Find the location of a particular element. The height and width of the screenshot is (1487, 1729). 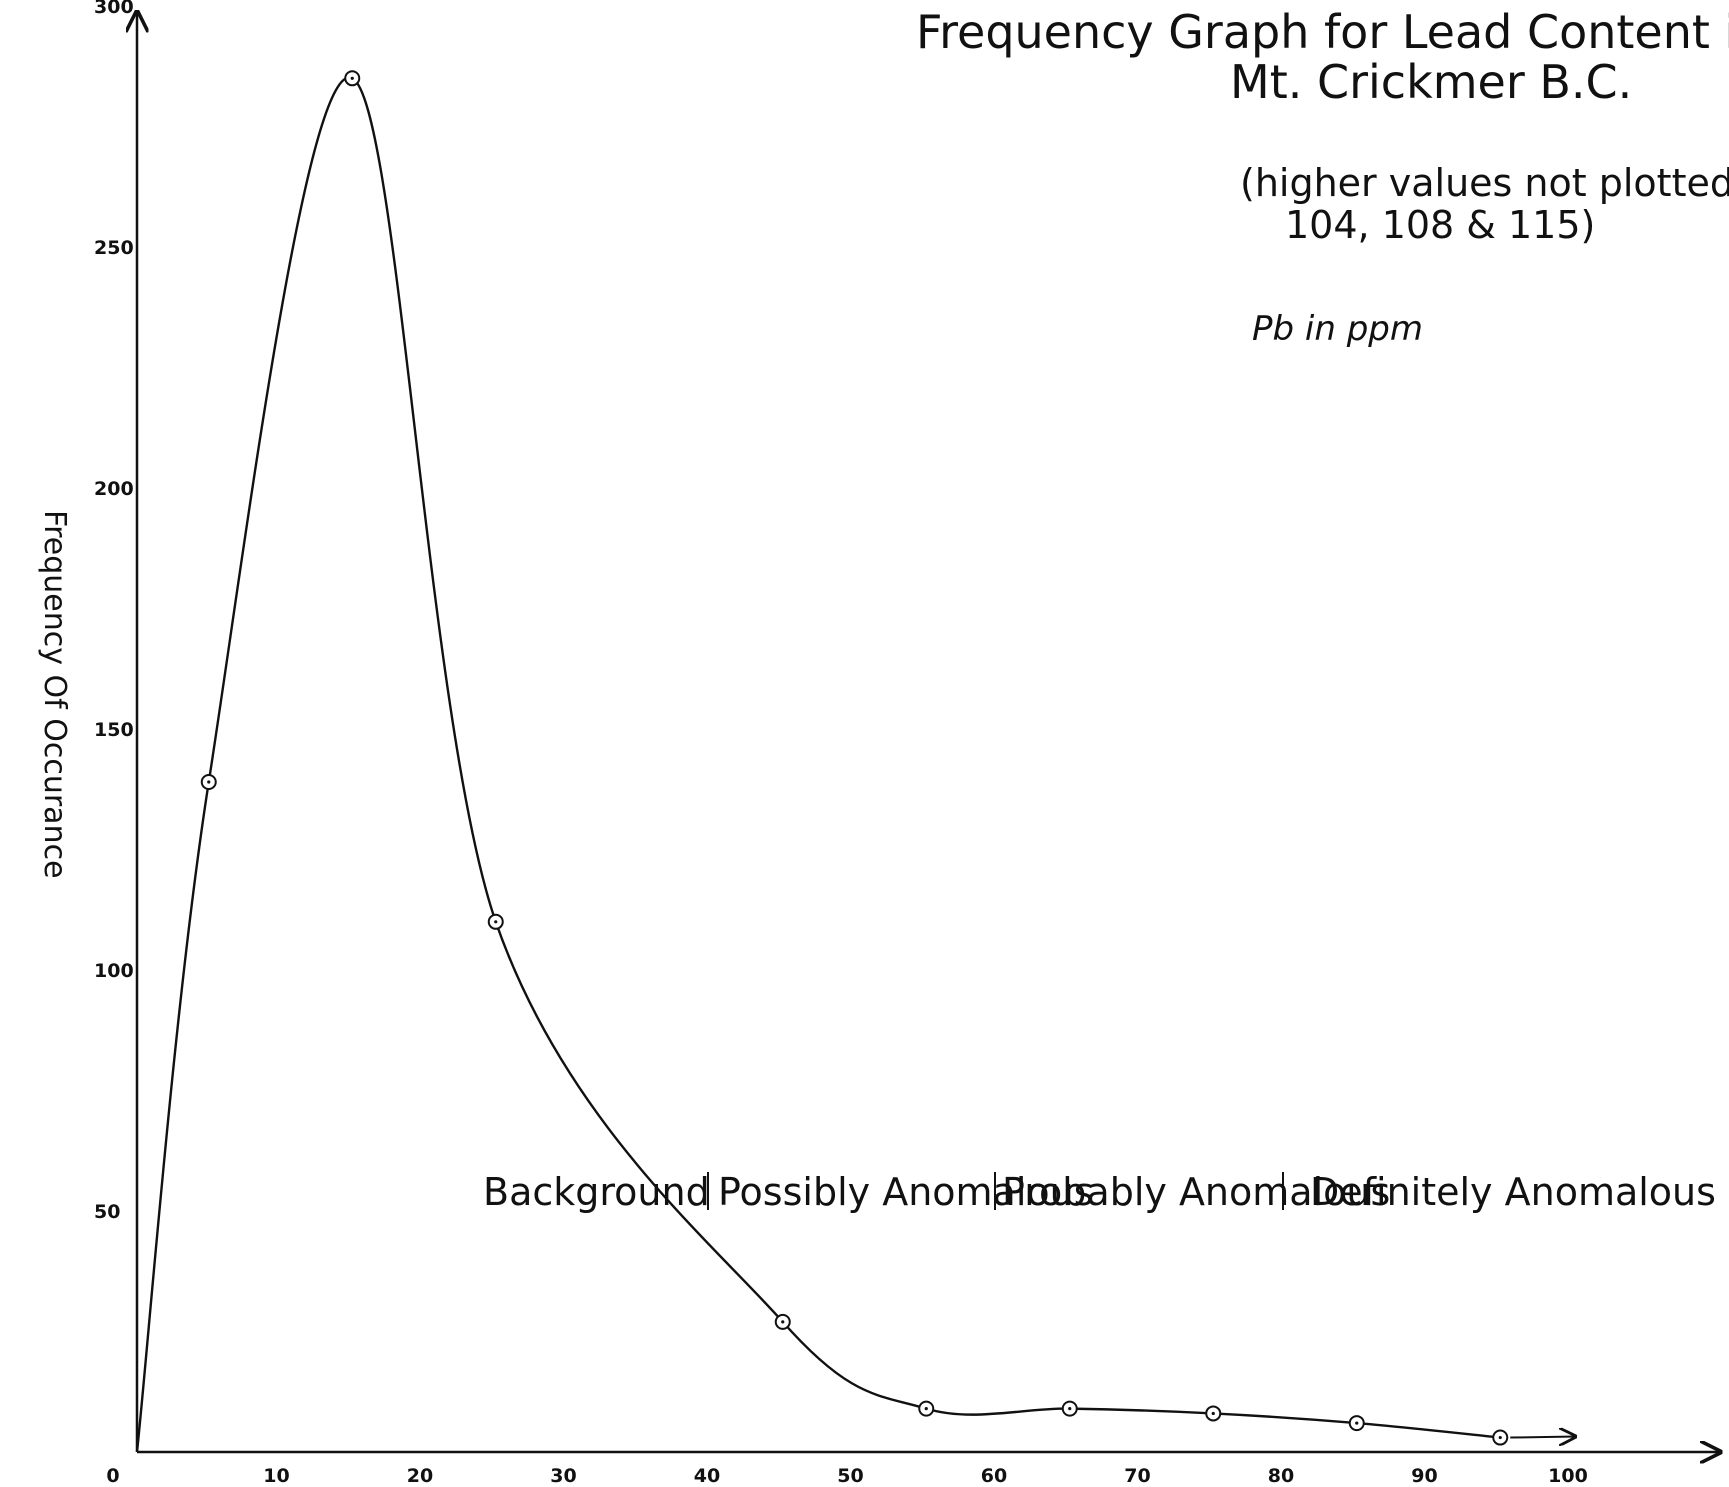

x-tick-label: 80 is located at coordinates (1281, 1476).